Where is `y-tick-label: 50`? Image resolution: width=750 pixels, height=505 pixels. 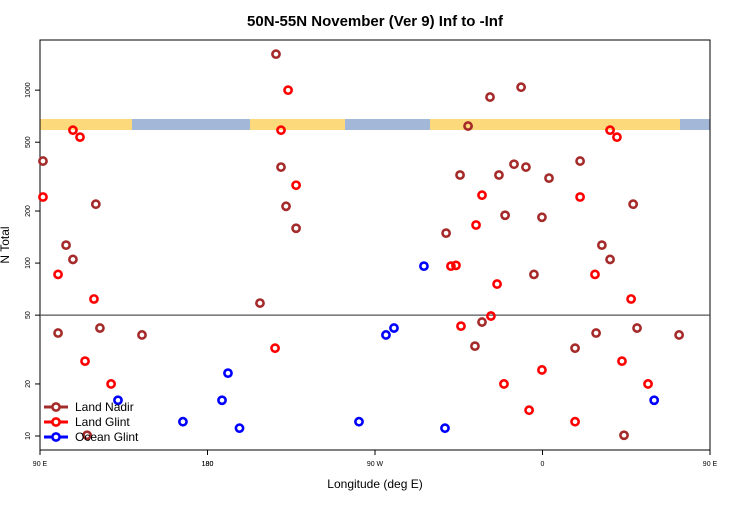 y-tick-label: 50 is located at coordinates (28, 315).